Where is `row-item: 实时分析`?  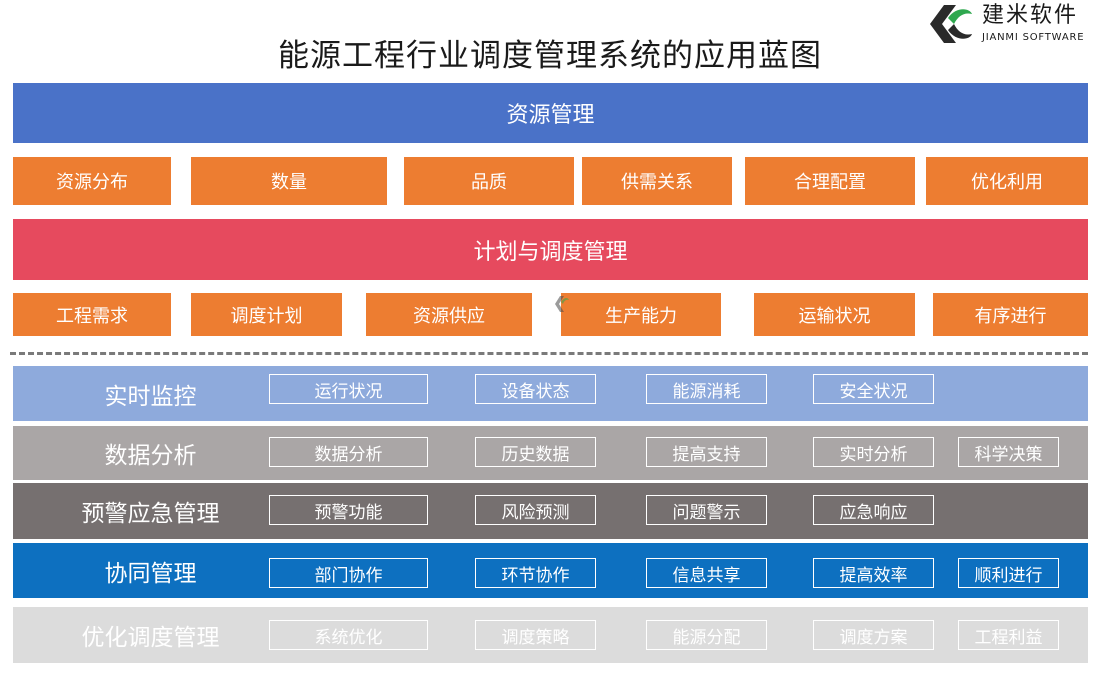
row-item: 实时分析 is located at coordinates (873, 452).